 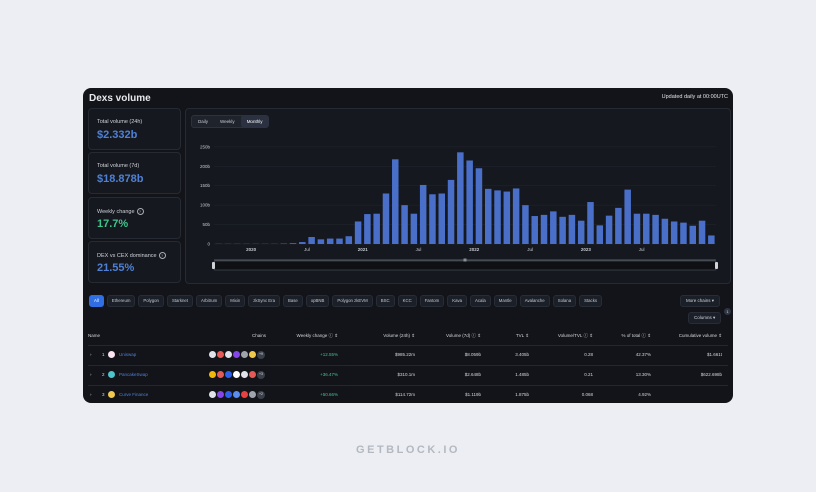 What do you see at coordinates (133, 374) in the screenshot?
I see `protocol-name-link: PancakeSwap` at bounding box center [133, 374].